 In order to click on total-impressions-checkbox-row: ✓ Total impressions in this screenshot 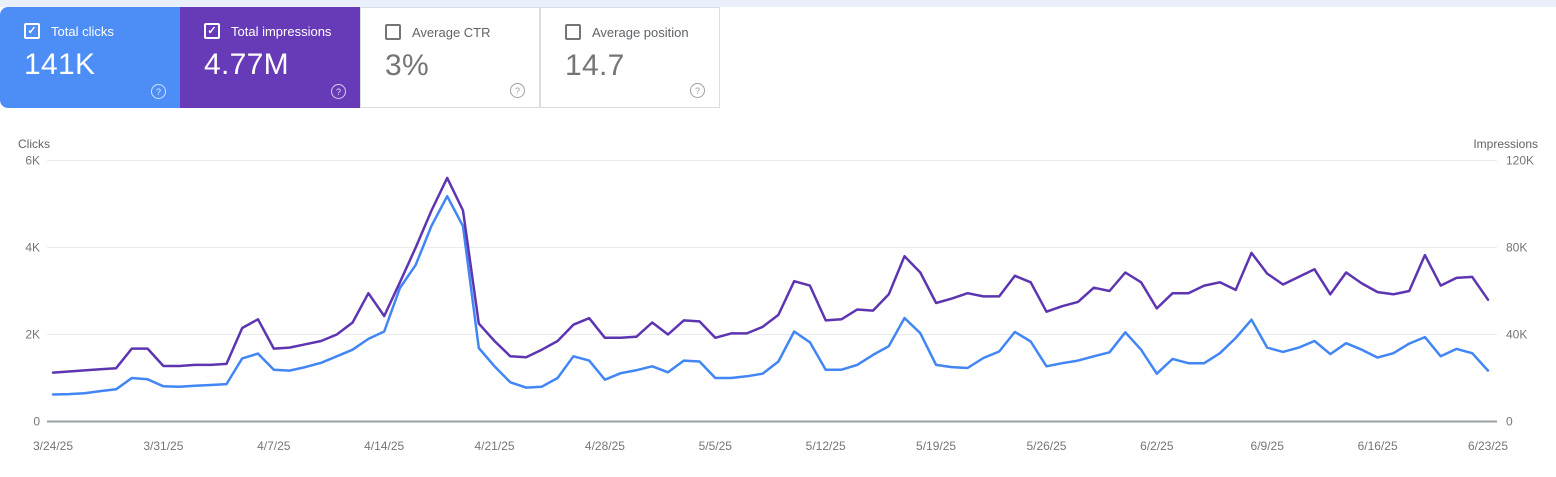, I will do `click(275, 31)`.